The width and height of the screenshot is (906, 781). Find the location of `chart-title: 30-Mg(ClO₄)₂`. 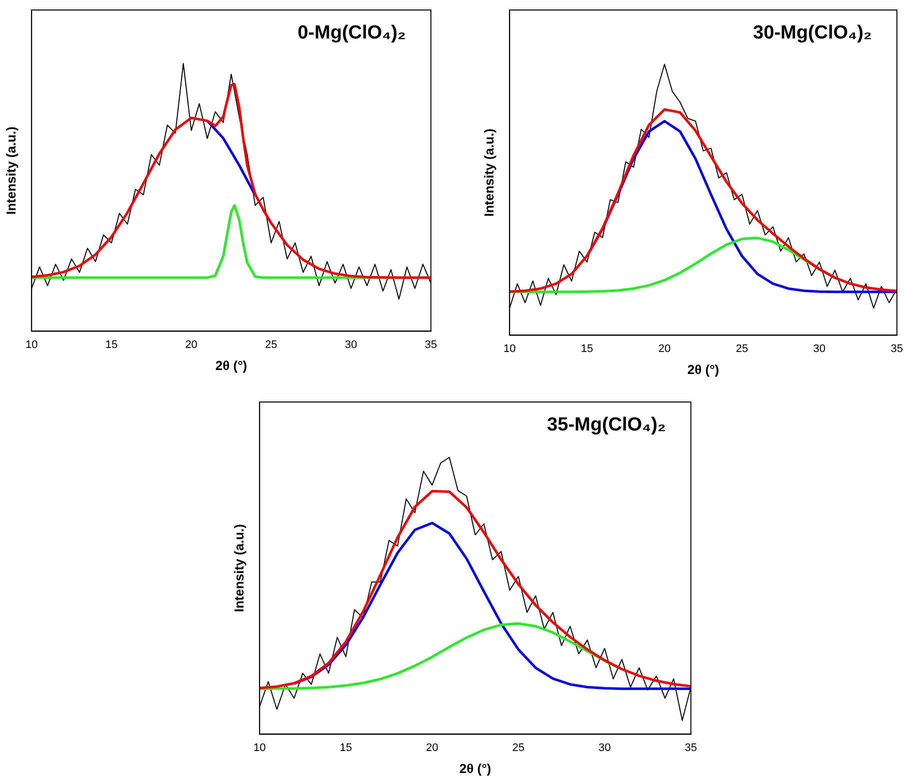

chart-title: 30-Mg(ClO₄)₂ is located at coordinates (812, 33).